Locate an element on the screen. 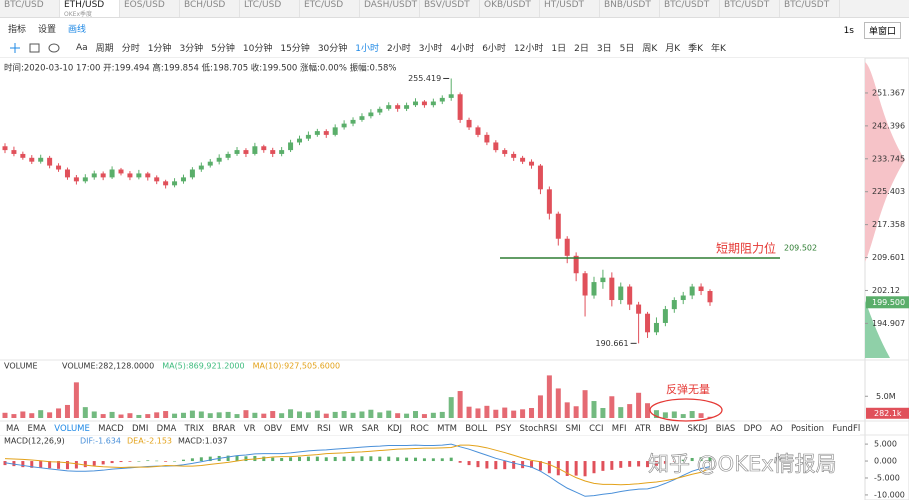 The image size is (909, 500). period: 月K is located at coordinates (673, 49).